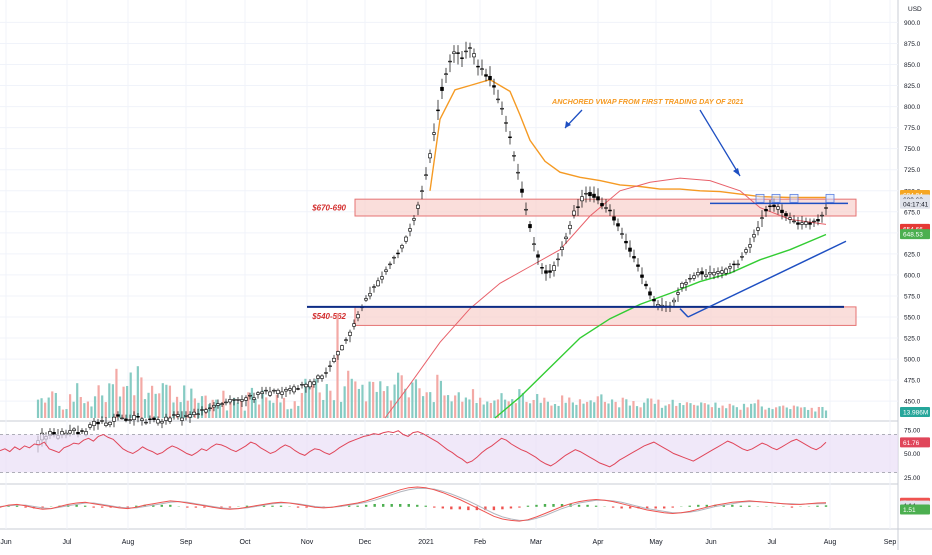 This screenshot has height=555, width=932. Describe the element at coordinates (912, 212) in the screenshot. I see `y-tick-label: 675.0` at that location.